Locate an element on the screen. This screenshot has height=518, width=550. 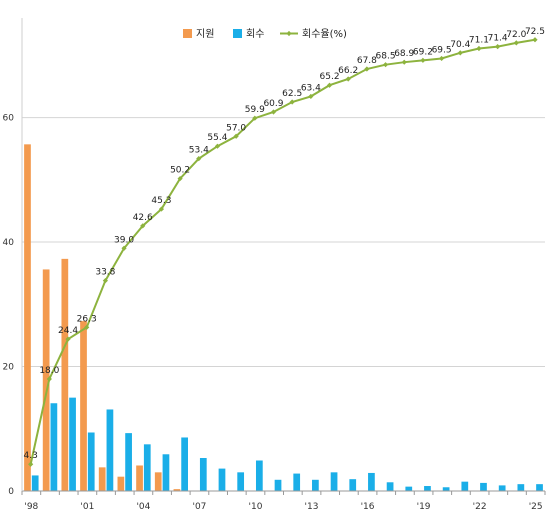
rate-data-label: 68.9 is located at coordinates (404, 54).